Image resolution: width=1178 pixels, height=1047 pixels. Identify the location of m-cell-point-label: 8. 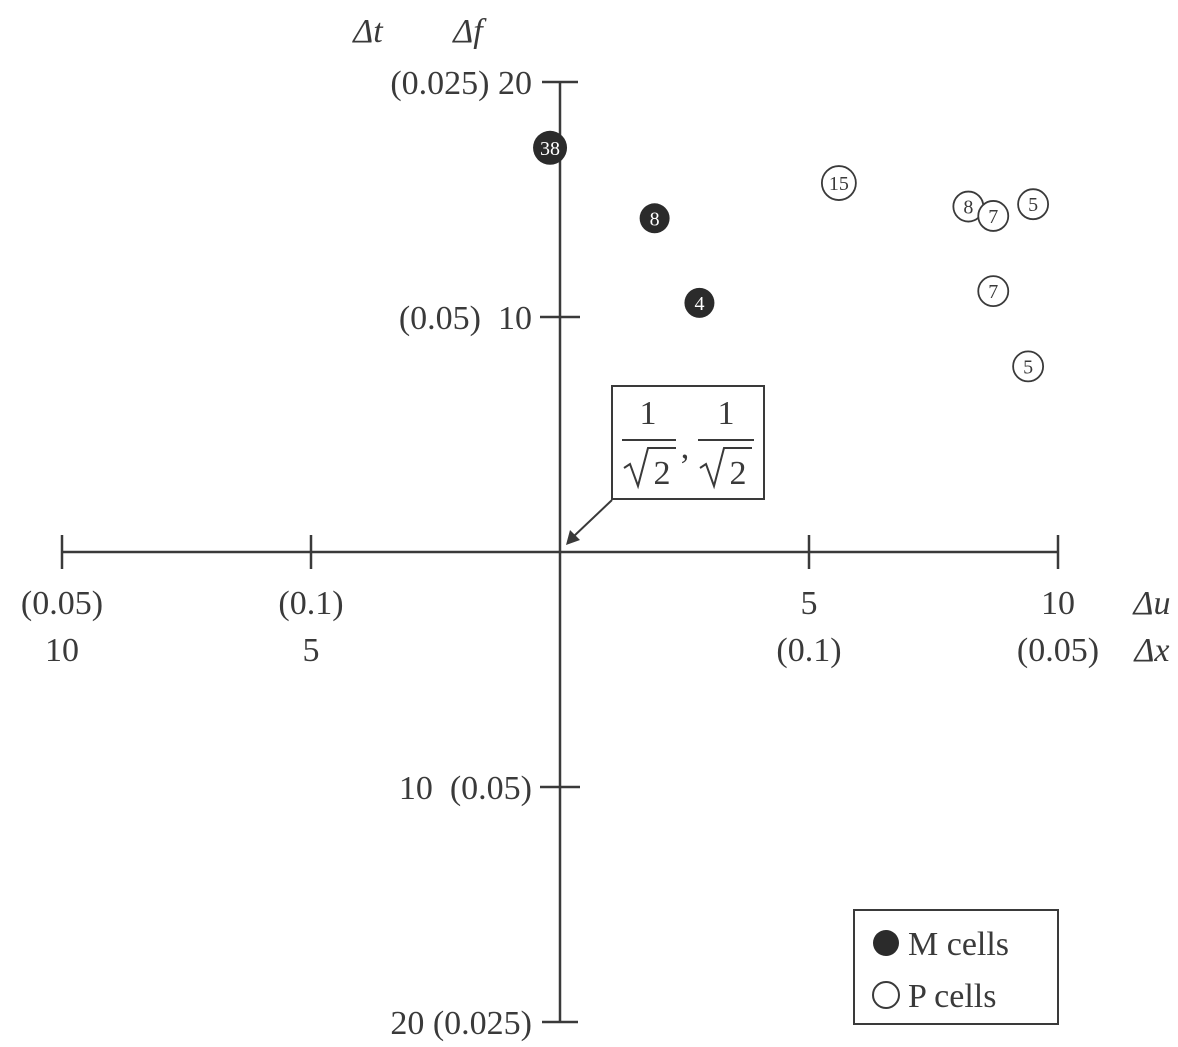
(655, 219).